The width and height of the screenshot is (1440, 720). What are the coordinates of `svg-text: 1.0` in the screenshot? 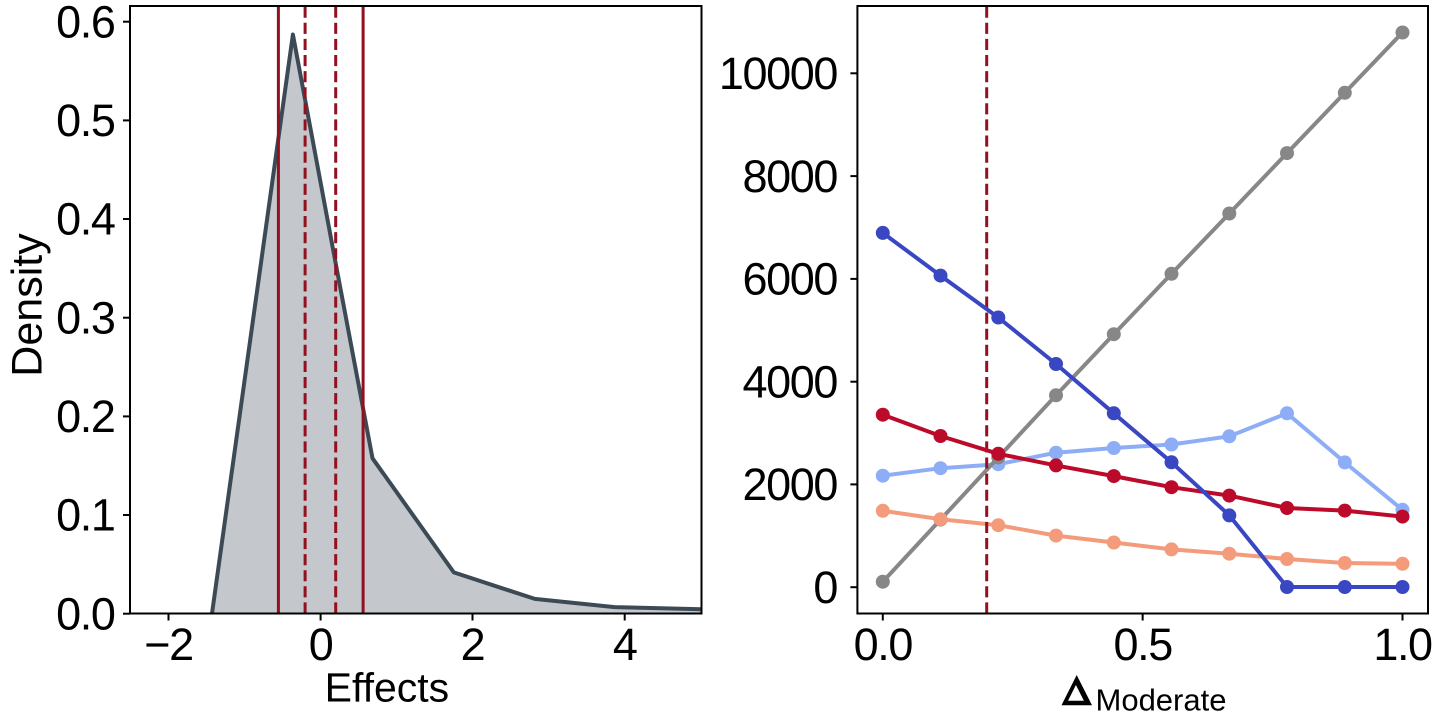 It's located at (1402, 644).